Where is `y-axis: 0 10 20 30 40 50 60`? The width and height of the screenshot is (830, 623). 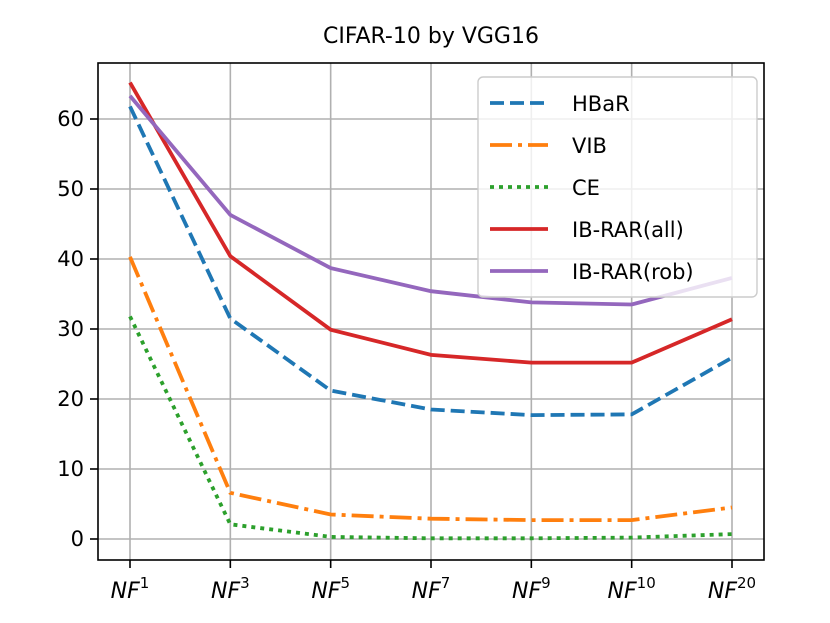
y-axis: 0 10 20 30 40 50 60 is located at coordinates (77, 329).